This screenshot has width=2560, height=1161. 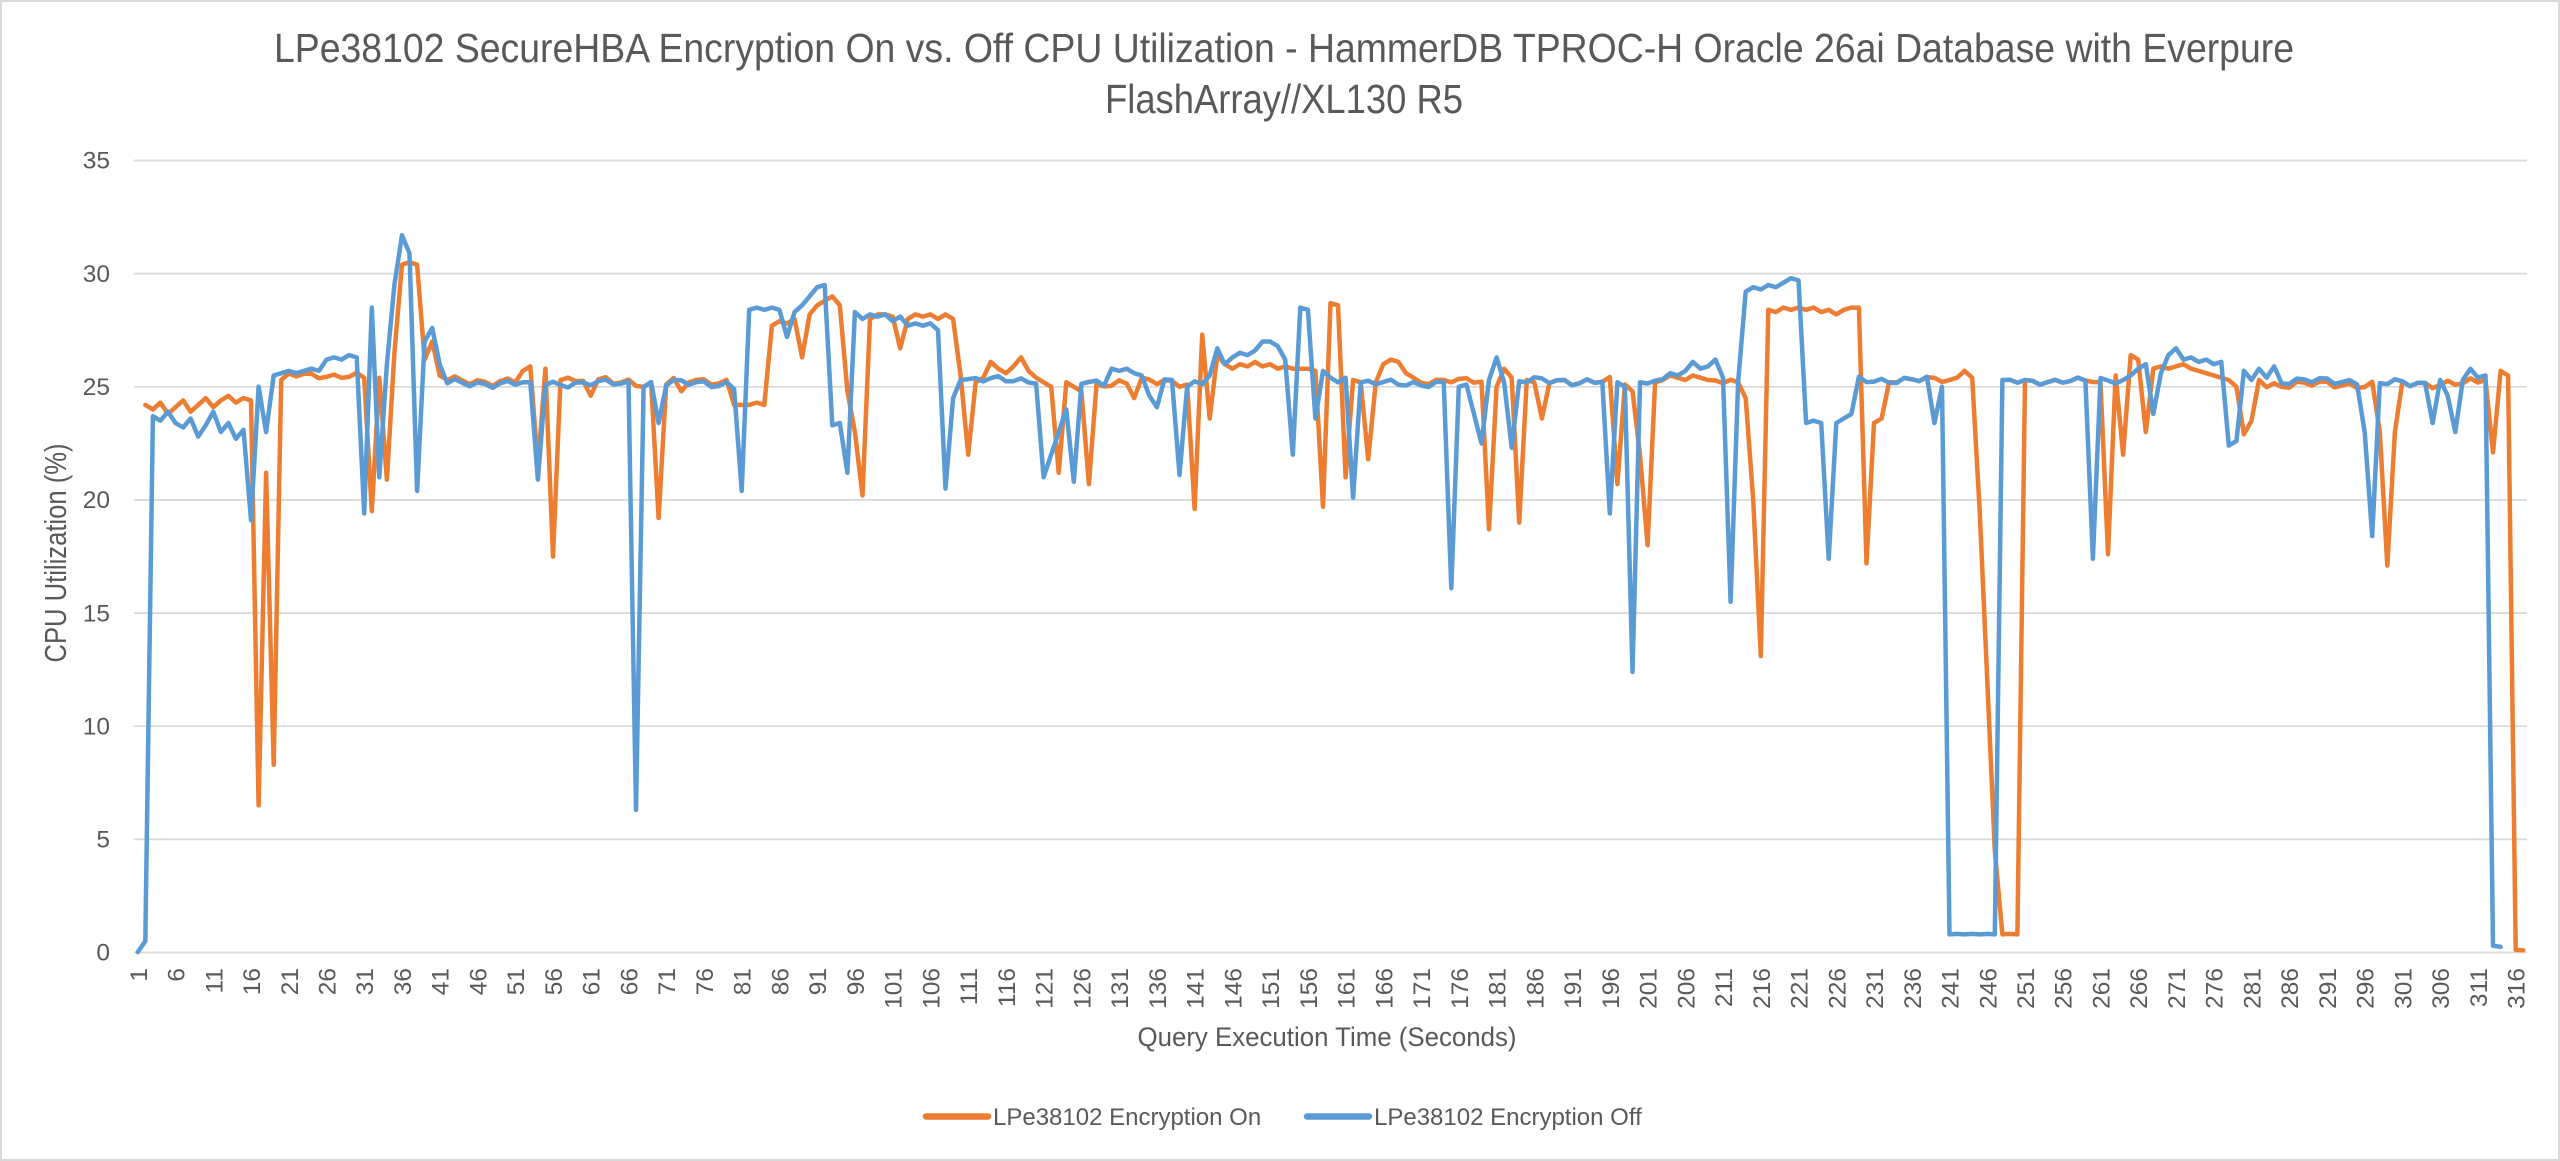 What do you see at coordinates (1082, 988) in the screenshot?
I see `svg-text: 126` at bounding box center [1082, 988].